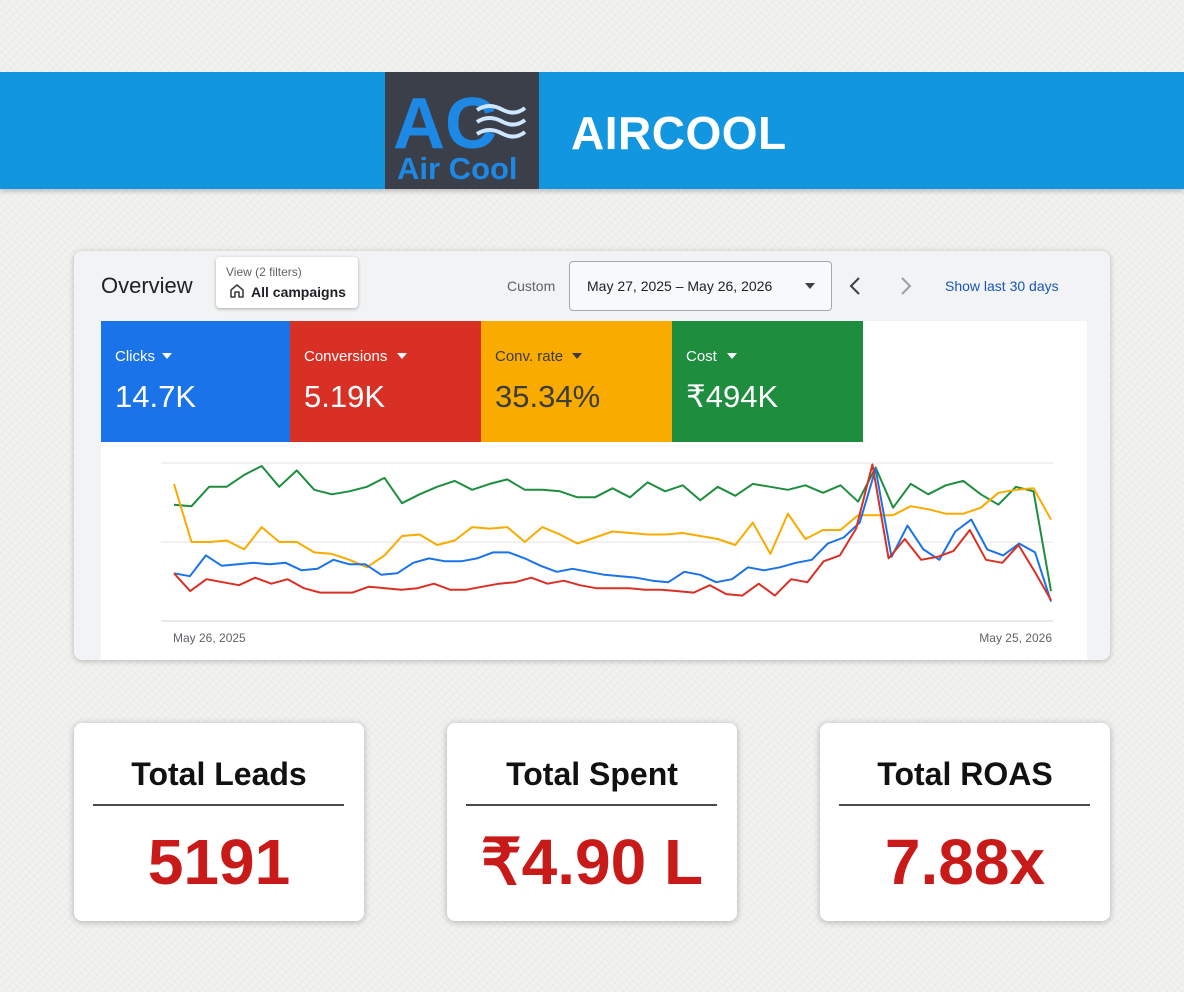  I want to click on custom-range-label: Custom, so click(531, 286).